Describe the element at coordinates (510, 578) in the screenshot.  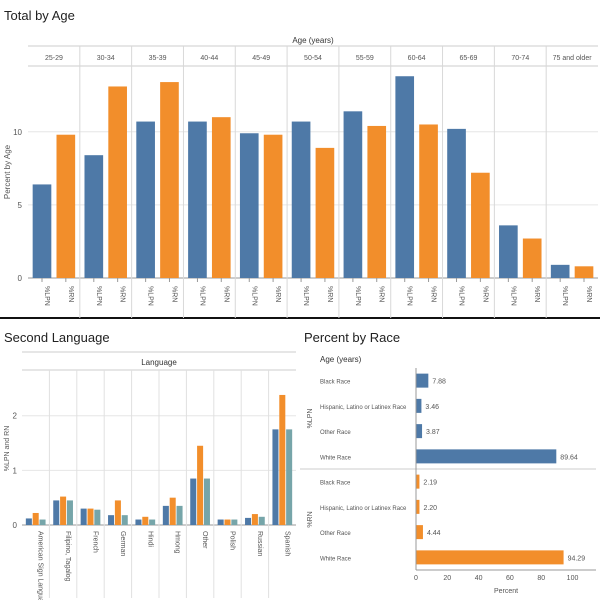
I see `race-x-tick-label: 60` at that location.